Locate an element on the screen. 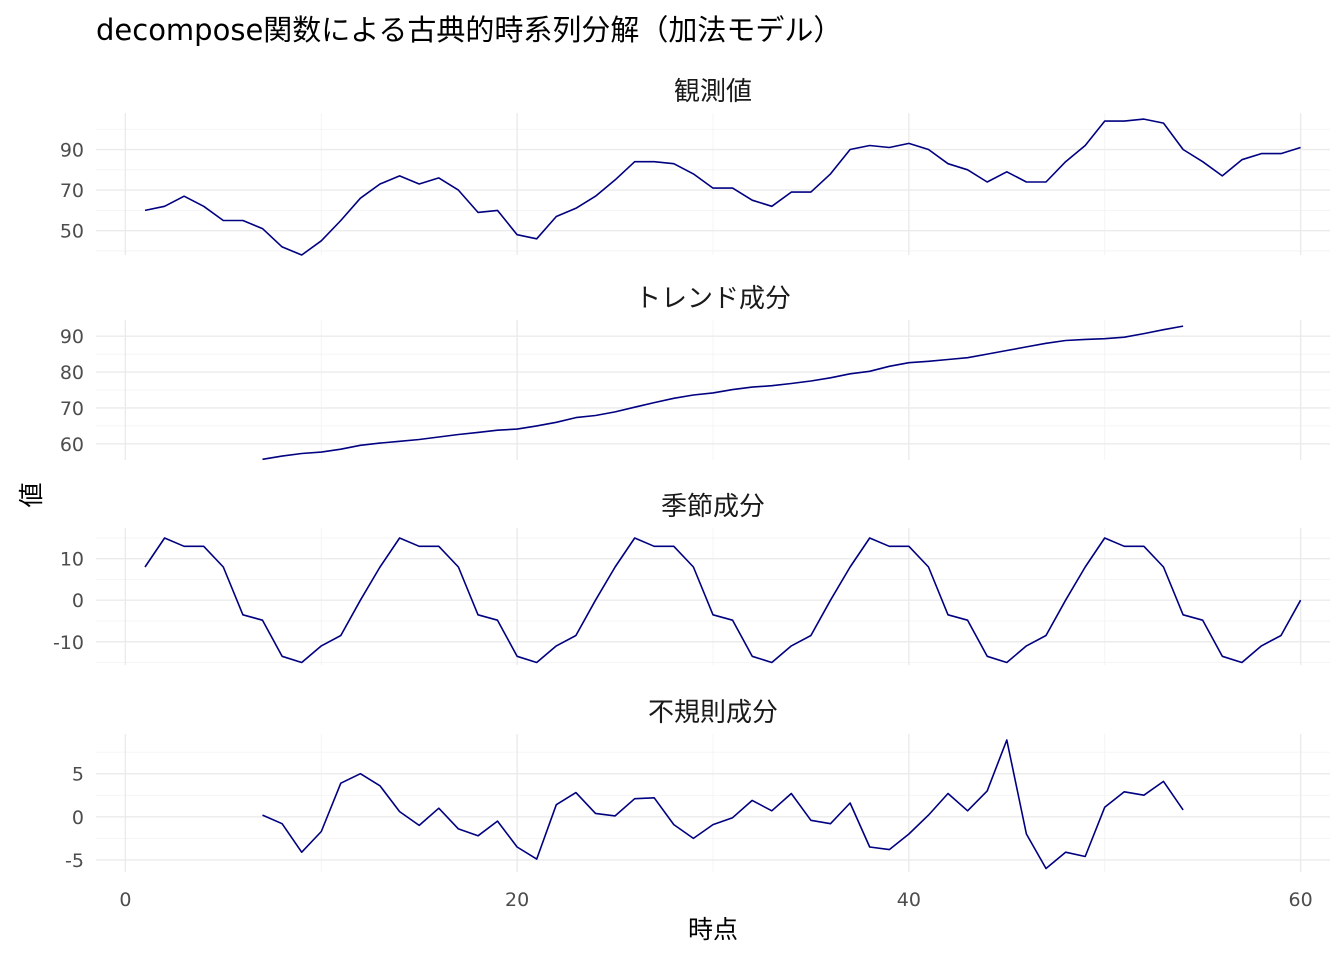 Image resolution: width=1344 pixels, height=960 pixels. x-tick-label: 0 is located at coordinates (125, 900).